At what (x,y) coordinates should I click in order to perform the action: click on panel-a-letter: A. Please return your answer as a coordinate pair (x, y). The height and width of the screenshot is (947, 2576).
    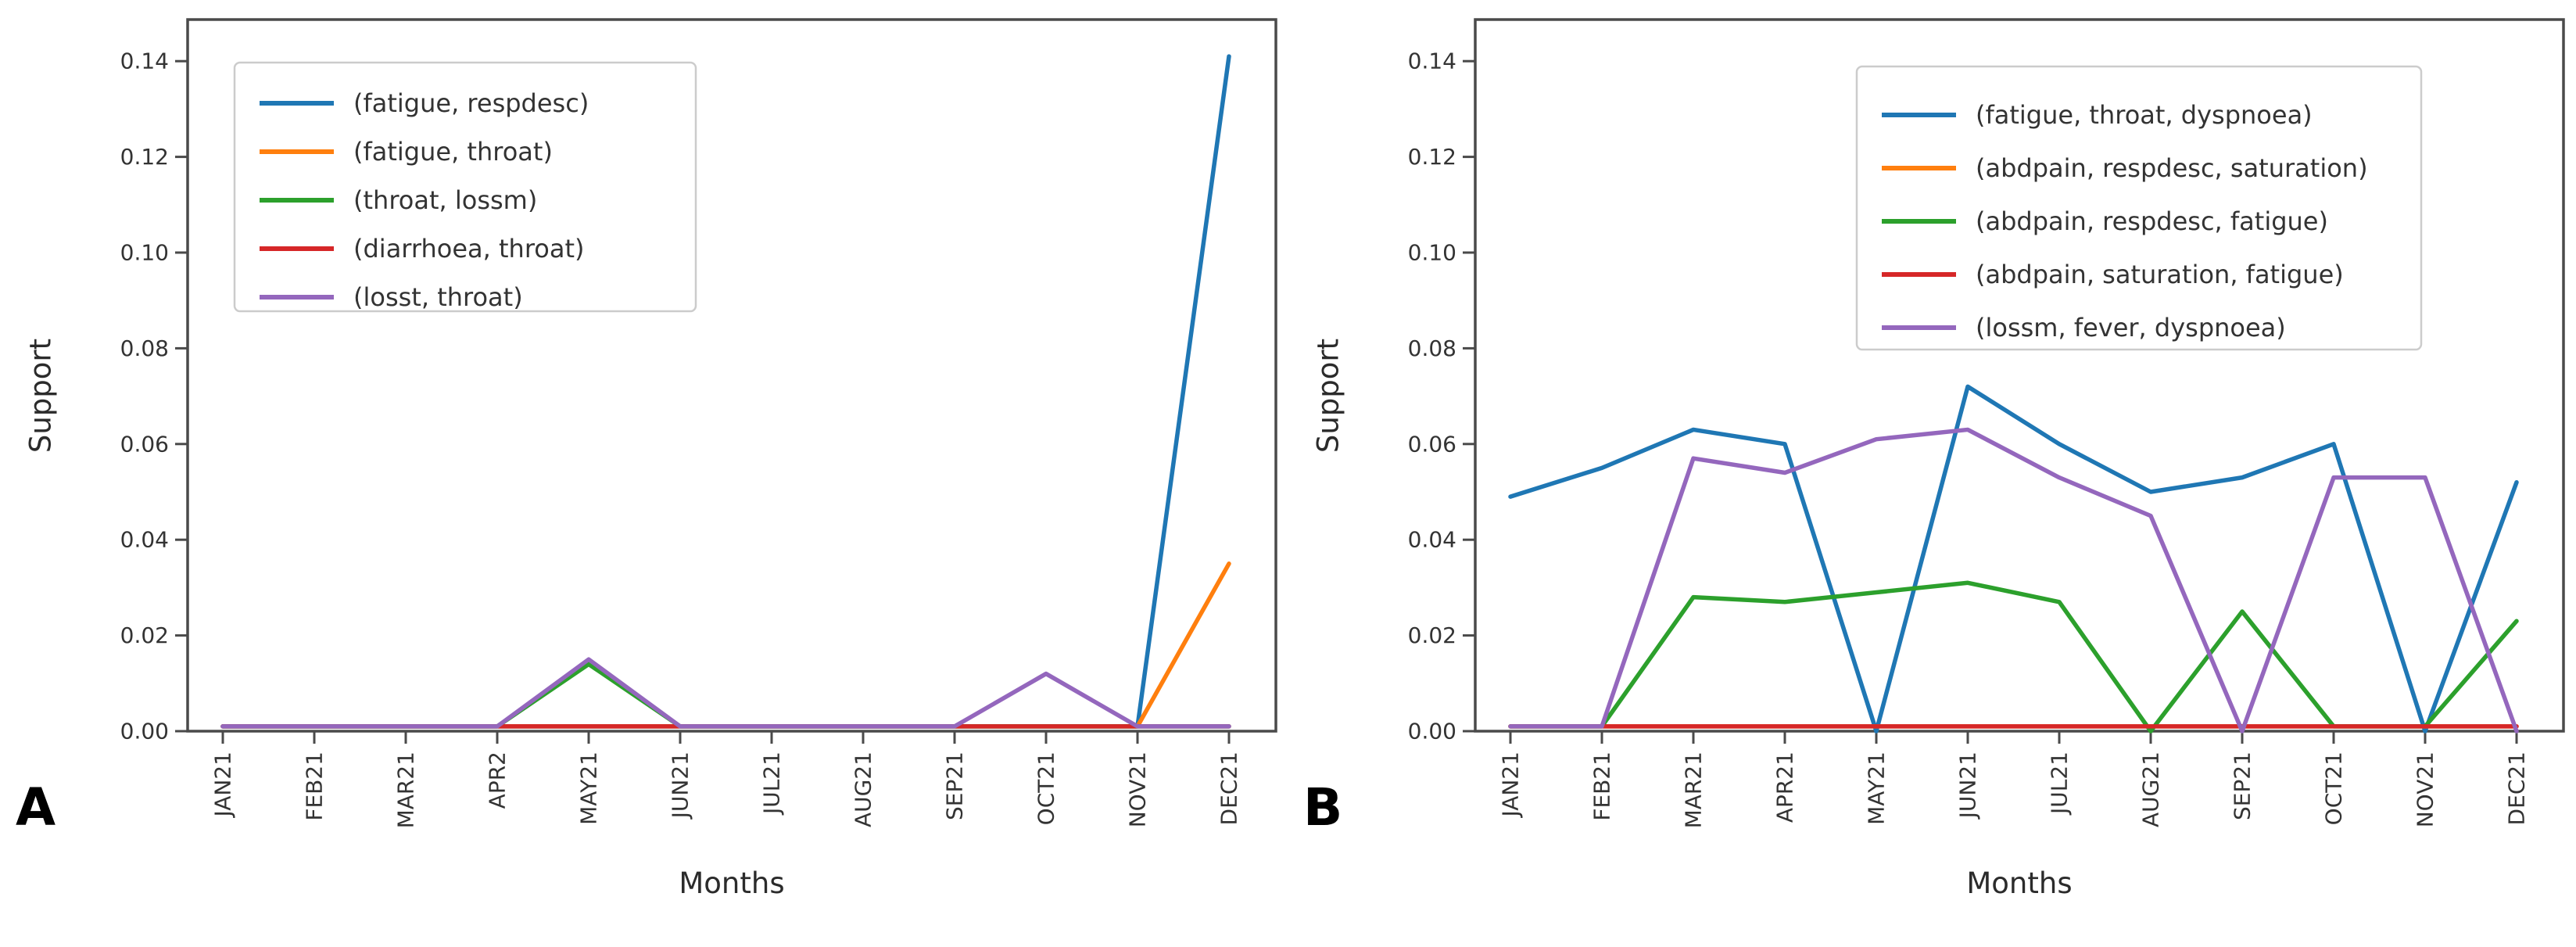
    Looking at the image, I should click on (36, 808).